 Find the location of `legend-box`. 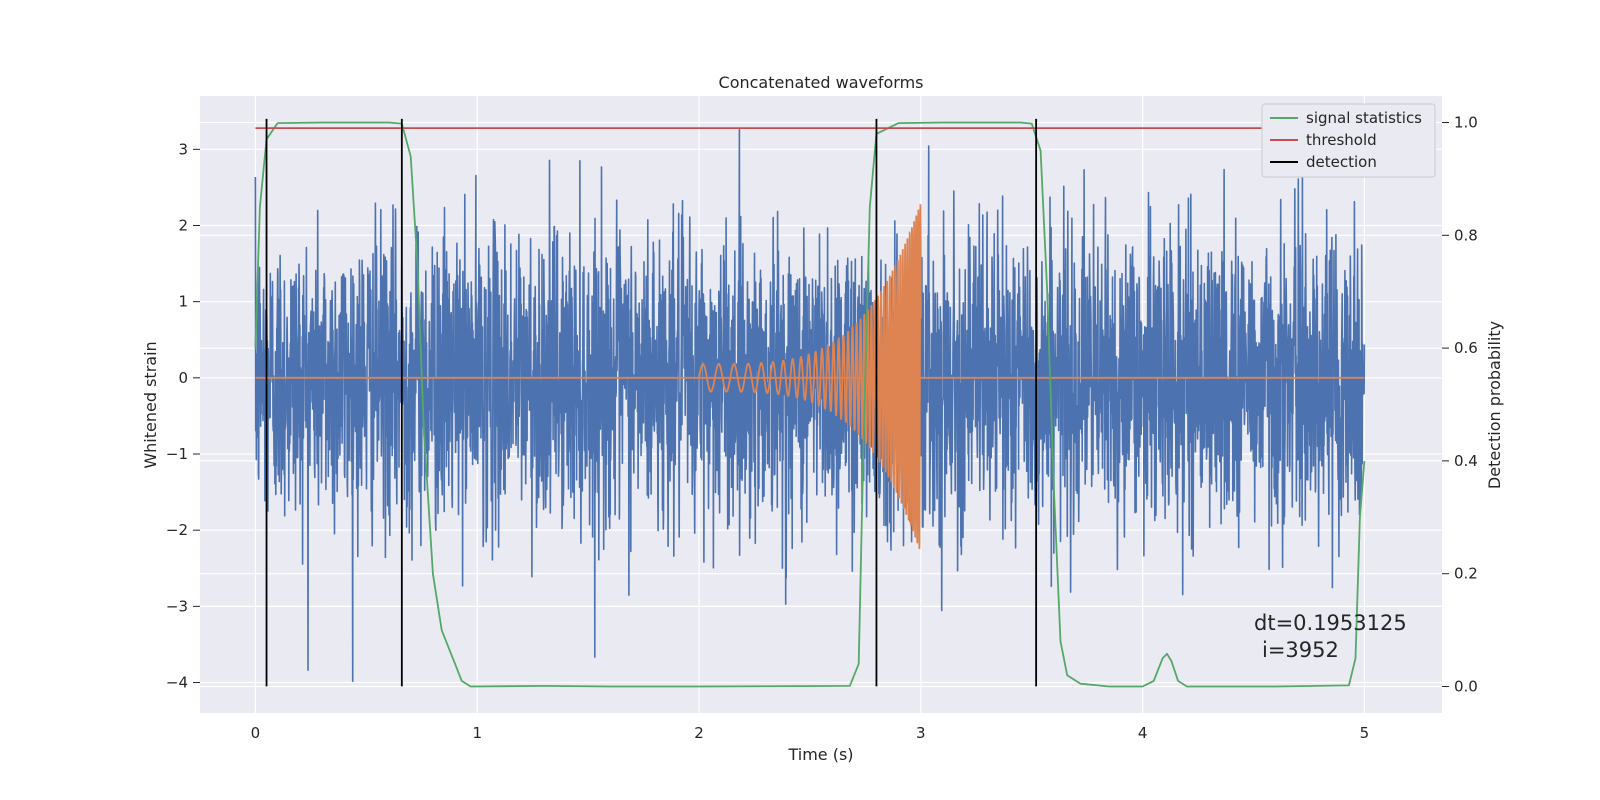

legend-box is located at coordinates (1348, 140).